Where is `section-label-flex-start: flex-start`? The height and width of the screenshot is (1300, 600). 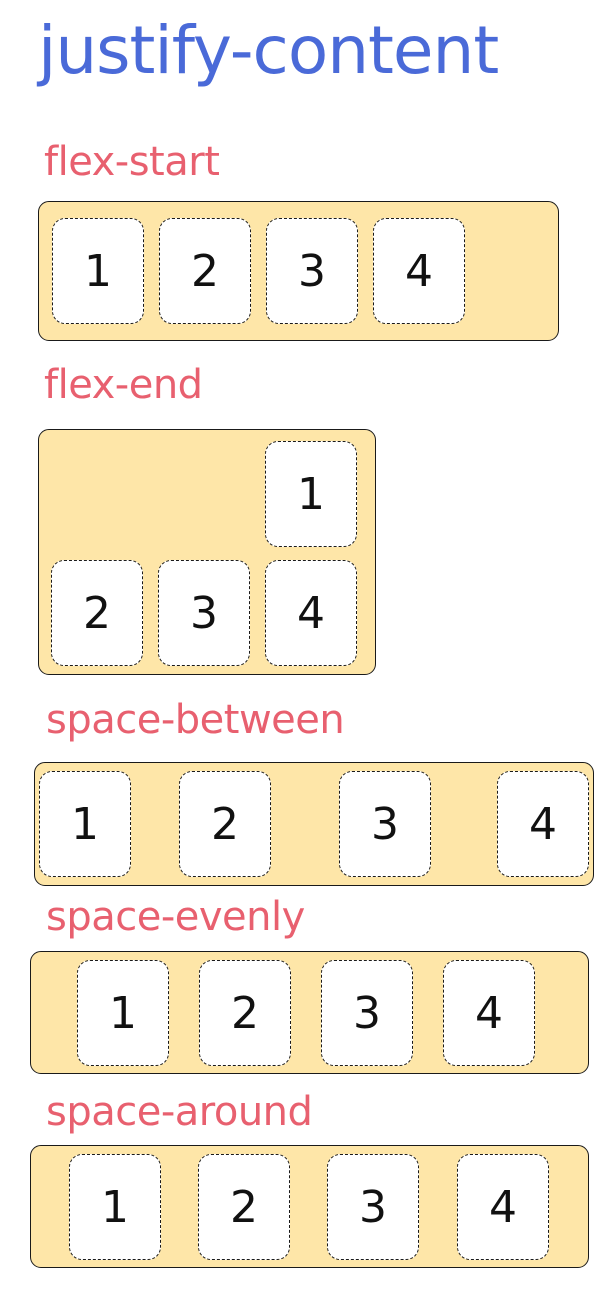
section-label-flex-start: flex-start is located at coordinates (132, 162).